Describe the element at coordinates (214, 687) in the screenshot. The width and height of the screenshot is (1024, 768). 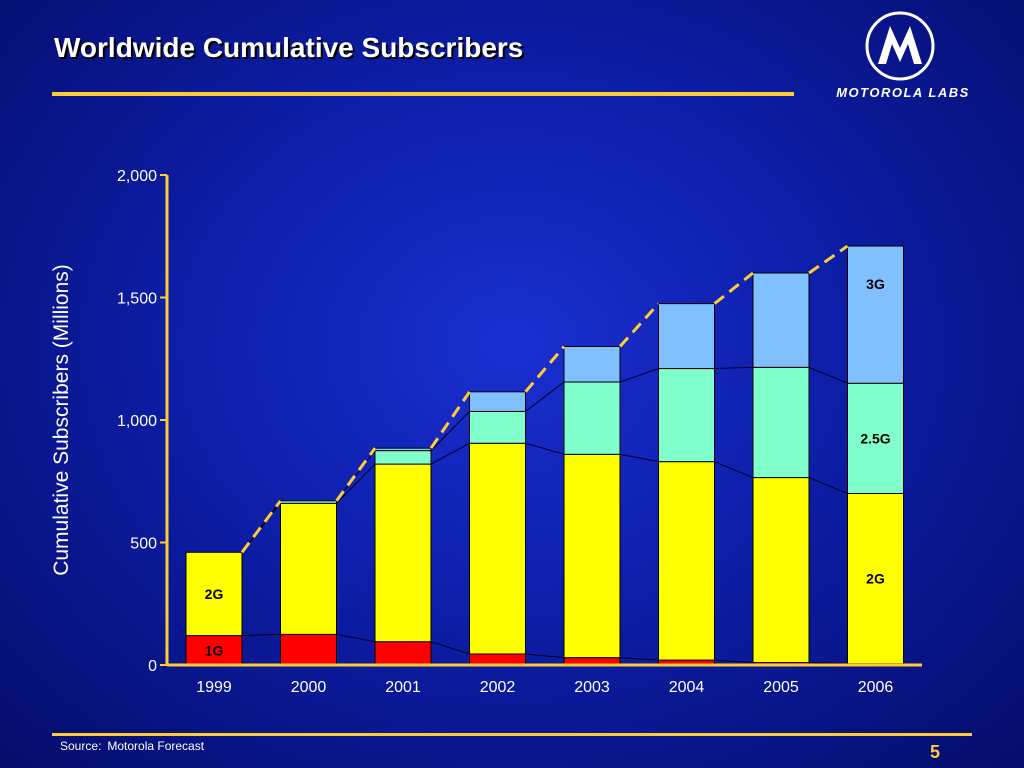
I see `x-tick-label-1999: 1999` at that location.